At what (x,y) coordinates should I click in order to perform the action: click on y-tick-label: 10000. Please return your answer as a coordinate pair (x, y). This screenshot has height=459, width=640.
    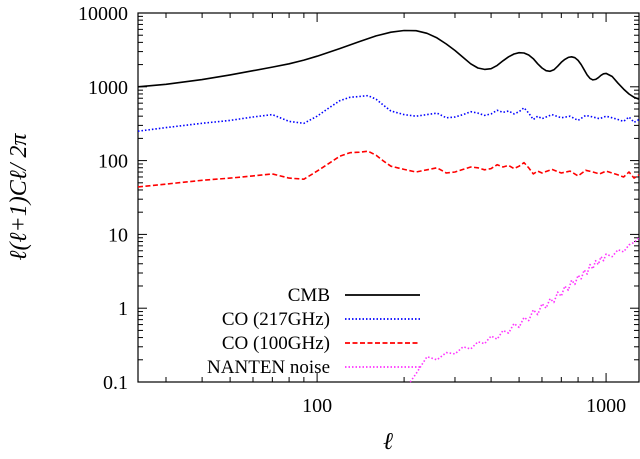
    Looking at the image, I should click on (103, 14).